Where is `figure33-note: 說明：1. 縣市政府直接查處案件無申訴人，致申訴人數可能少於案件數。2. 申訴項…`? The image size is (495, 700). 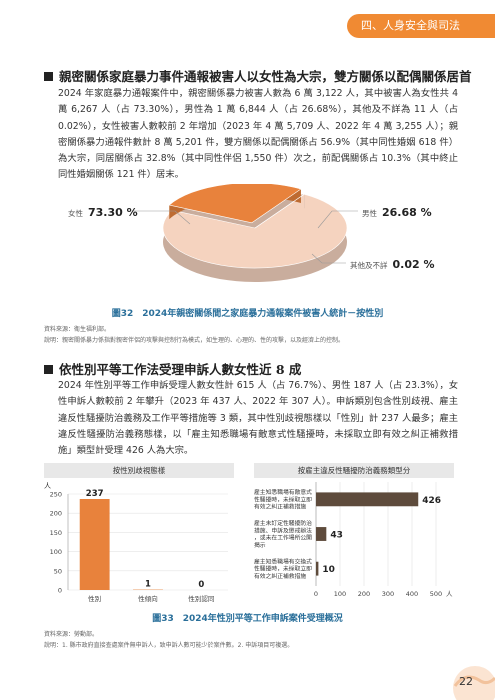
figure33-note: 說明：1. 縣市政府直接查處案件無申訴人，致申訴人數可能少於案件數。2. 申訴項… is located at coordinates (169, 645).